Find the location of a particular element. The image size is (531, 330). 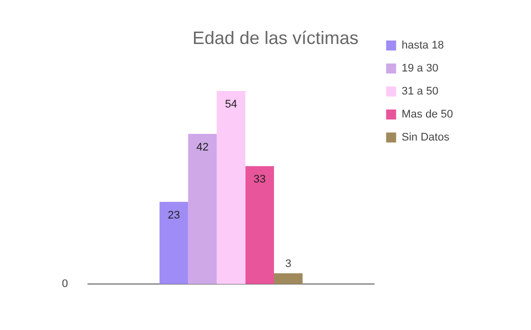

legend-label: 19 a 30 is located at coordinates (420, 68).